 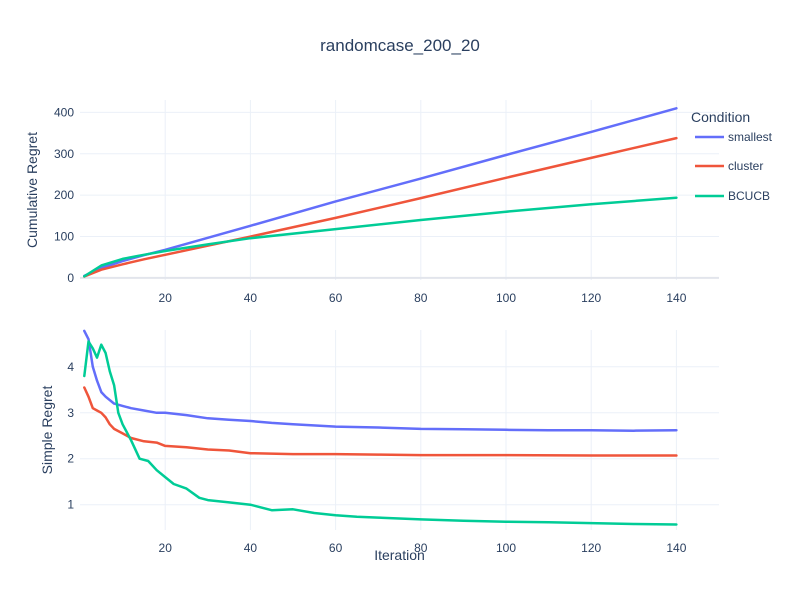 What do you see at coordinates (380, 381) in the screenshot?
I see `series-line-smallest` at bounding box center [380, 381].